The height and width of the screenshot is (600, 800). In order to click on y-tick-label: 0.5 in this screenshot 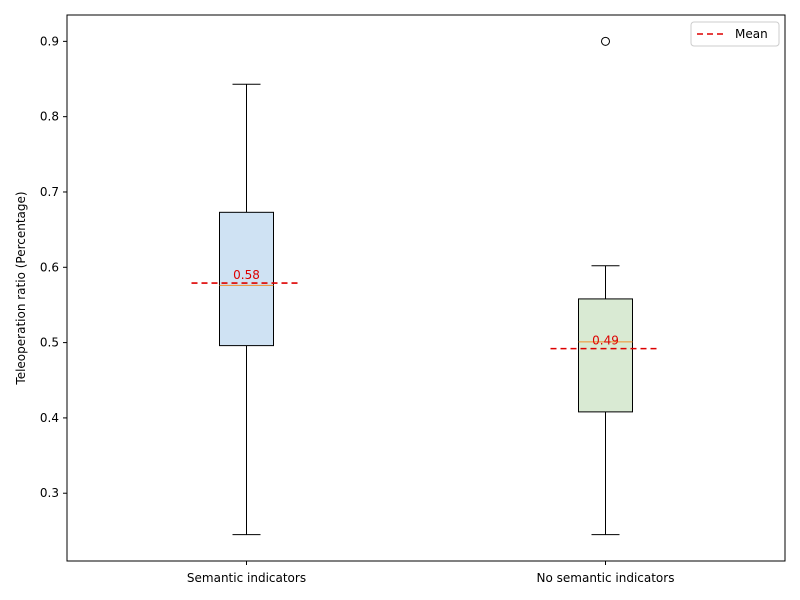, I will do `click(49, 343)`.